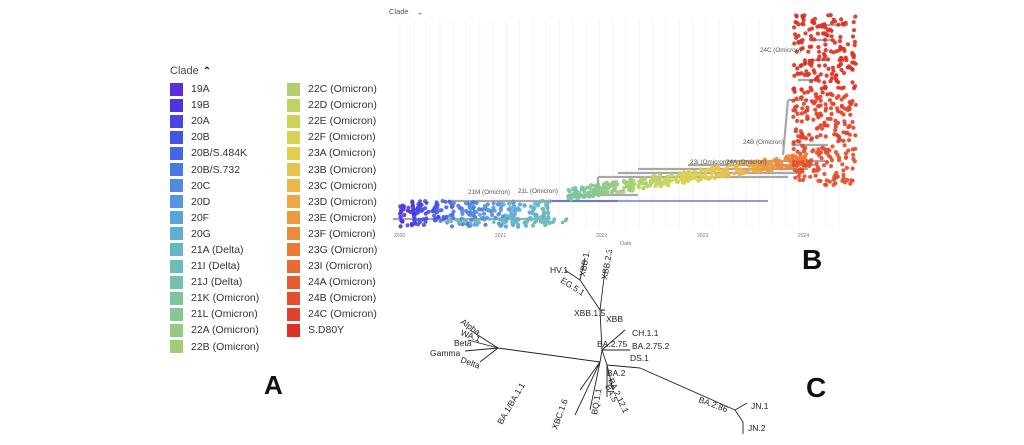 The image size is (1024, 445). I want to click on legend-item: 23C (Omicron), so click(332, 186).